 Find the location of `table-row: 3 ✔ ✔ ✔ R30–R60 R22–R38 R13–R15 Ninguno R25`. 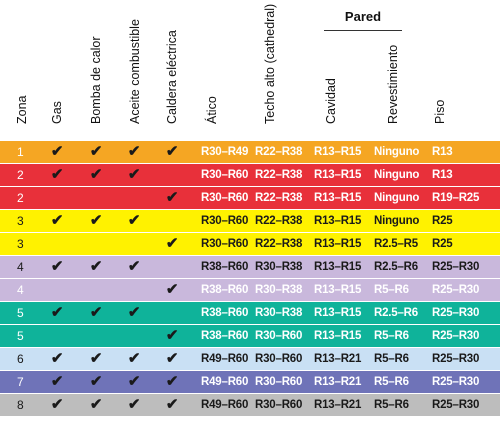

table-row: 3 ✔ ✔ ✔ R30–R60 R22–R38 R13–R15 Ninguno R25 is located at coordinates (250, 221).